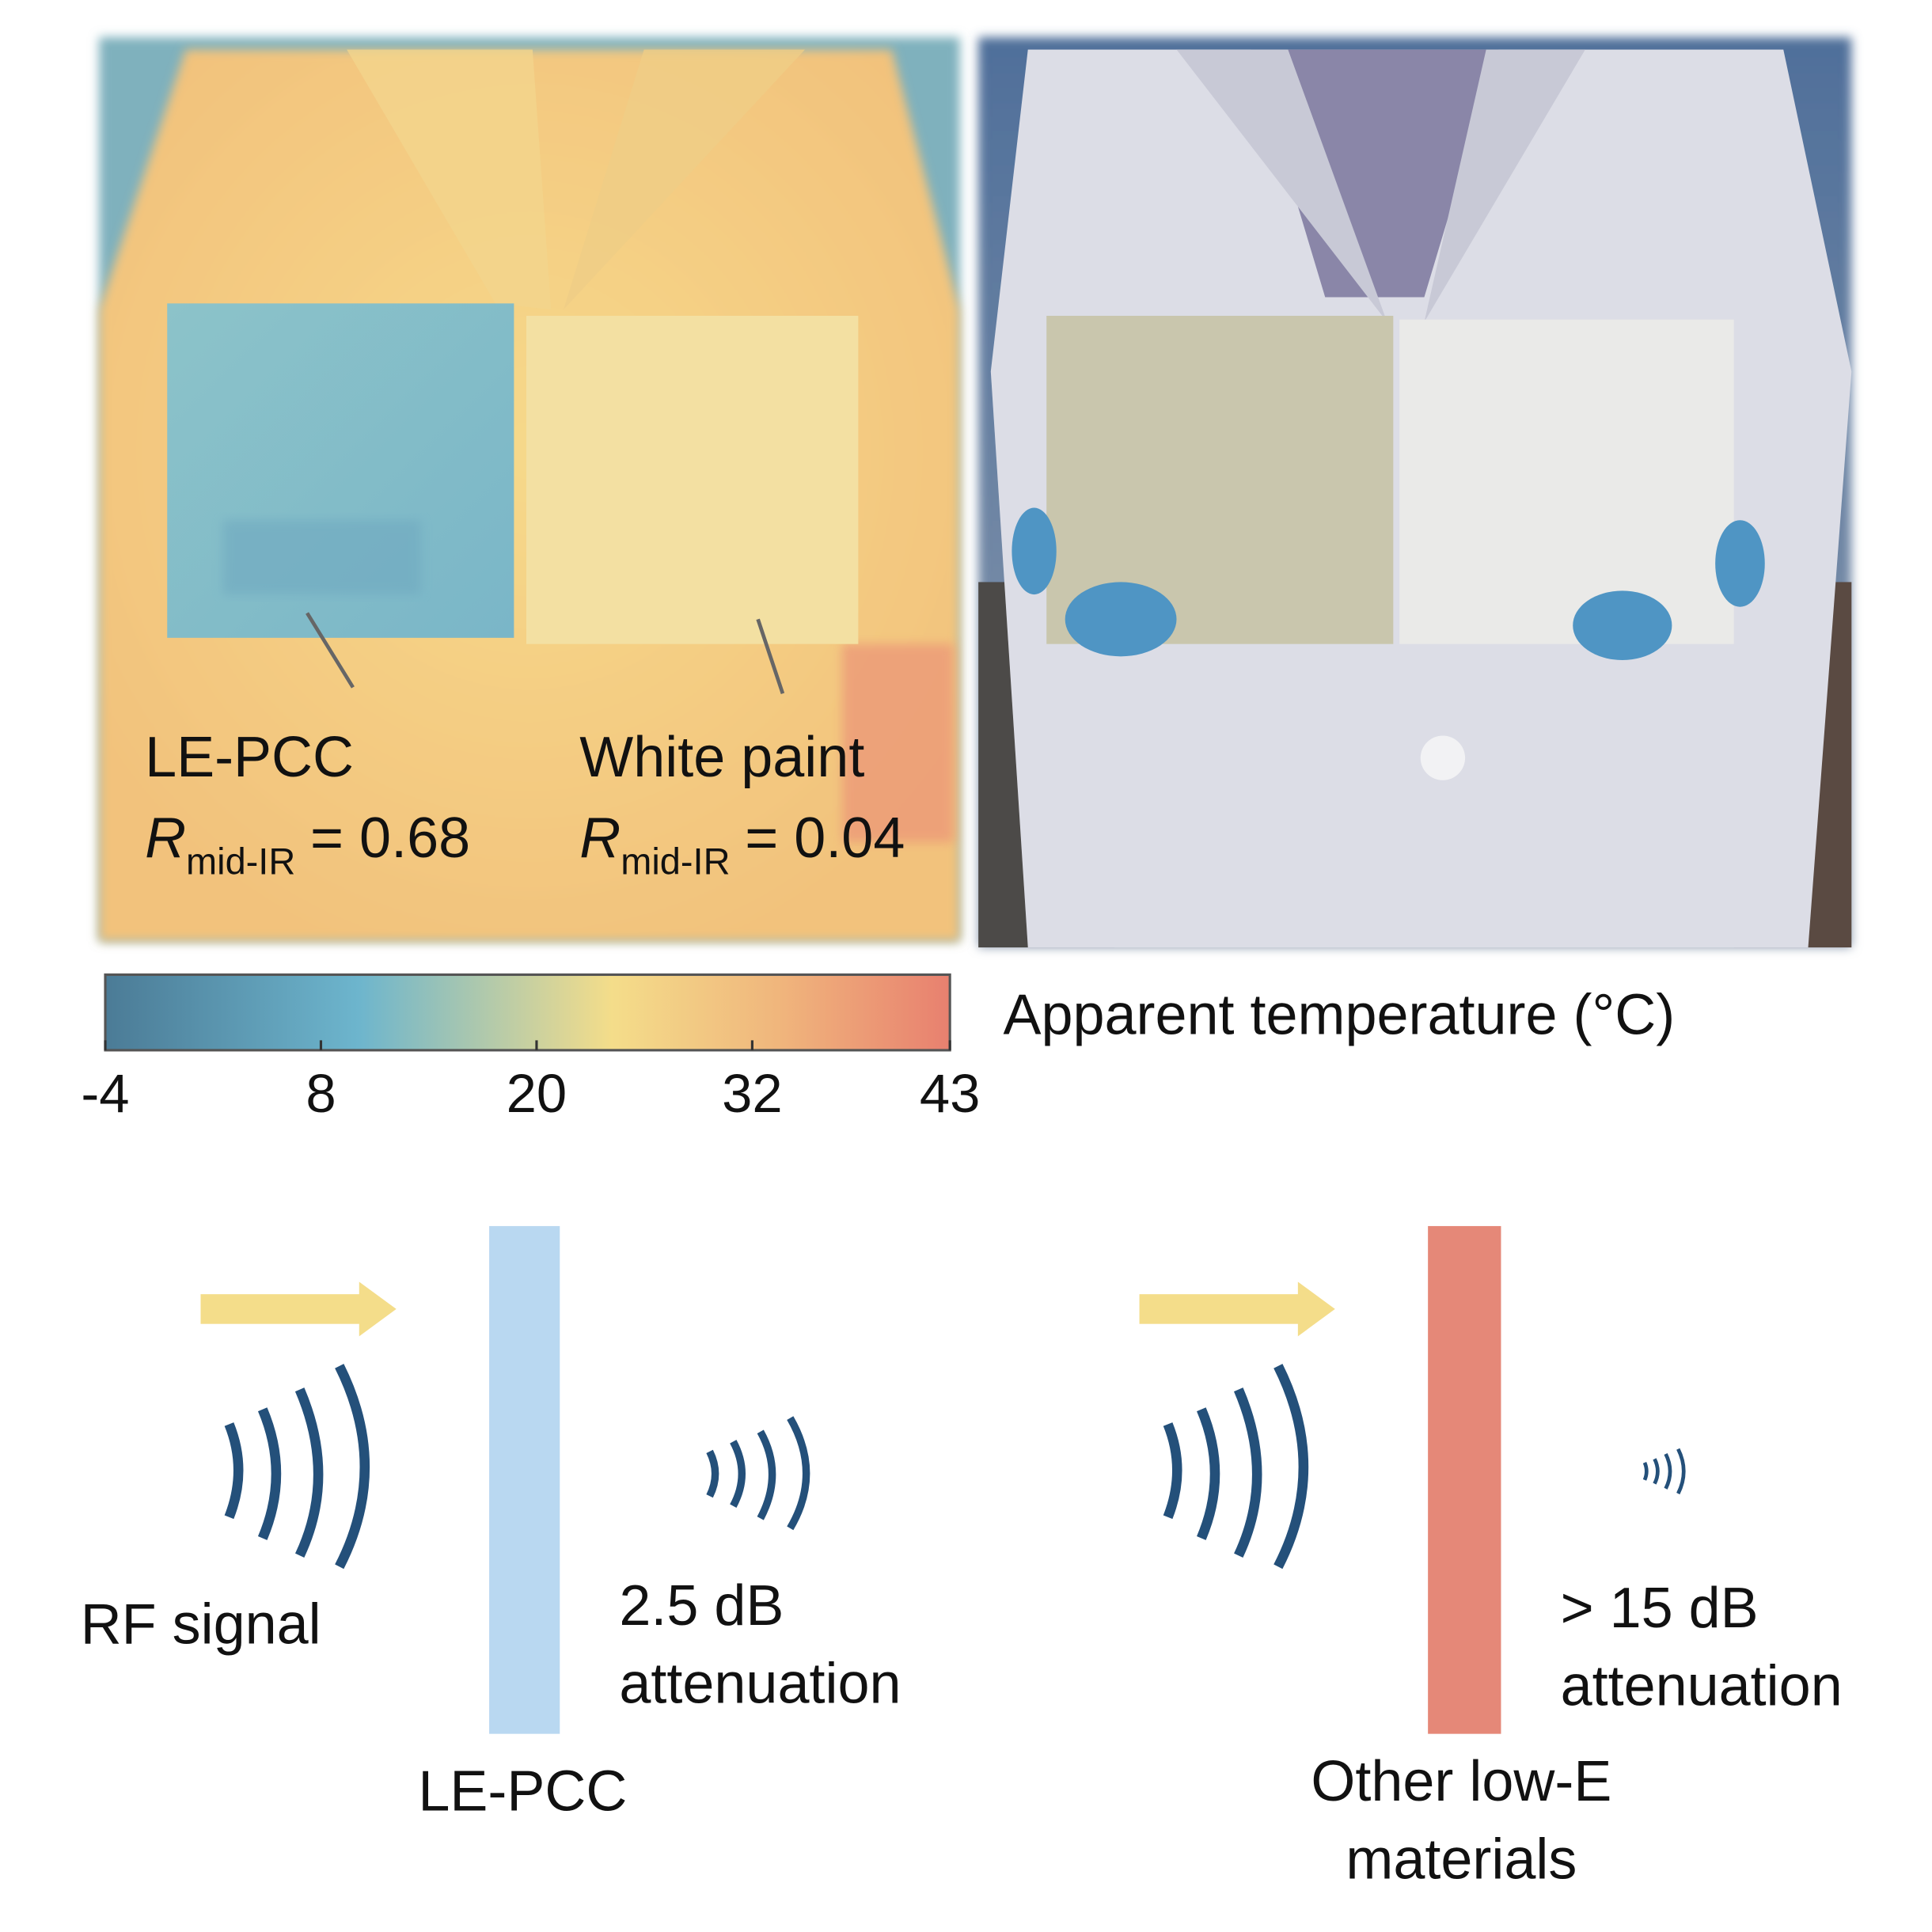 The width and height of the screenshot is (1932, 1932). Describe the element at coordinates (105, 1093) in the screenshot. I see `tick-label: -4` at that location.